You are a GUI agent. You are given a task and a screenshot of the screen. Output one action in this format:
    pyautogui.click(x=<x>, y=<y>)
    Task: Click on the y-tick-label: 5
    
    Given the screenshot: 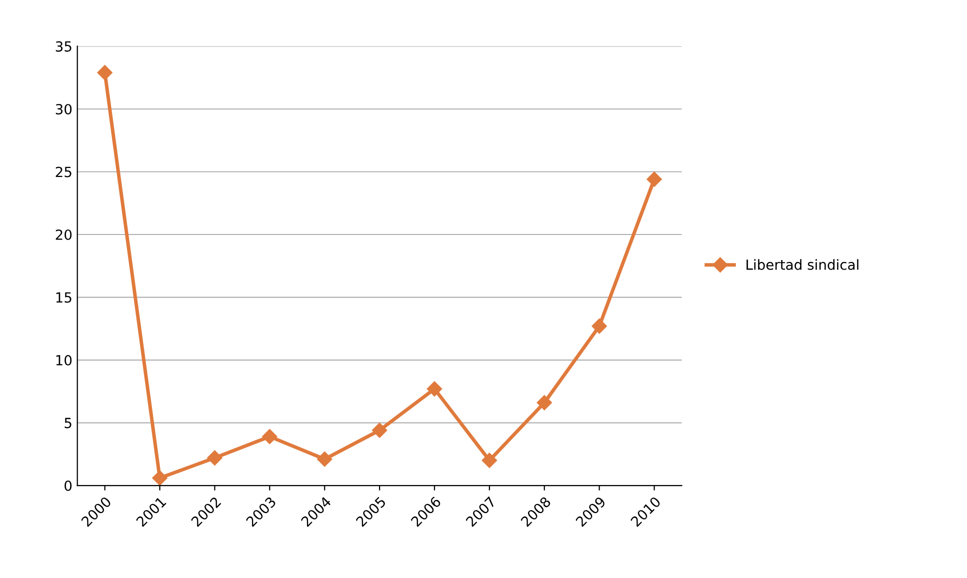 What is the action you would take?
    pyautogui.click(x=68, y=423)
    